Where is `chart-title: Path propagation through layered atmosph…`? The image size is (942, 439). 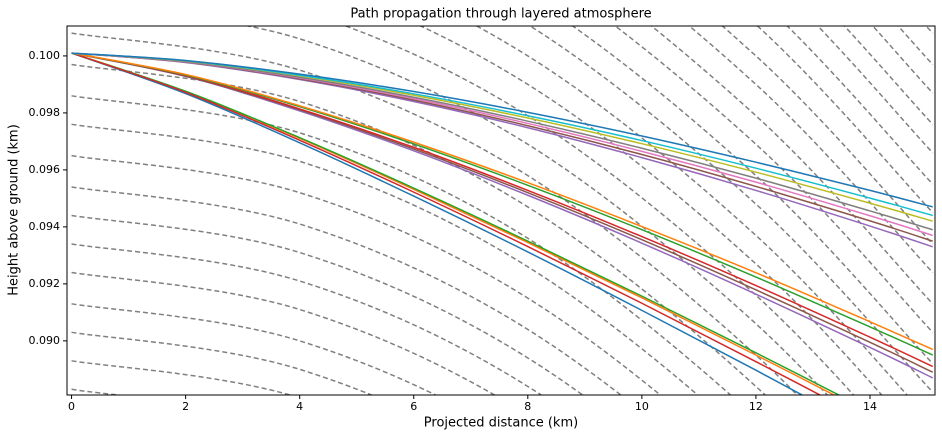
chart-title: Path propagation through layered atmosph… is located at coordinates (500, 14).